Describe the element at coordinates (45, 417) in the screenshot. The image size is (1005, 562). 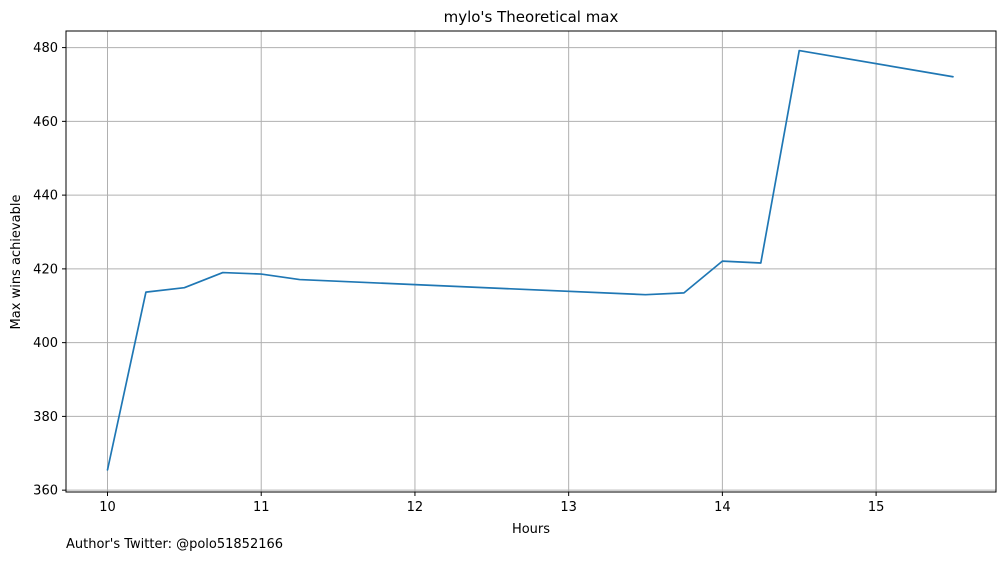
I see `y-tick-label: 380` at that location.